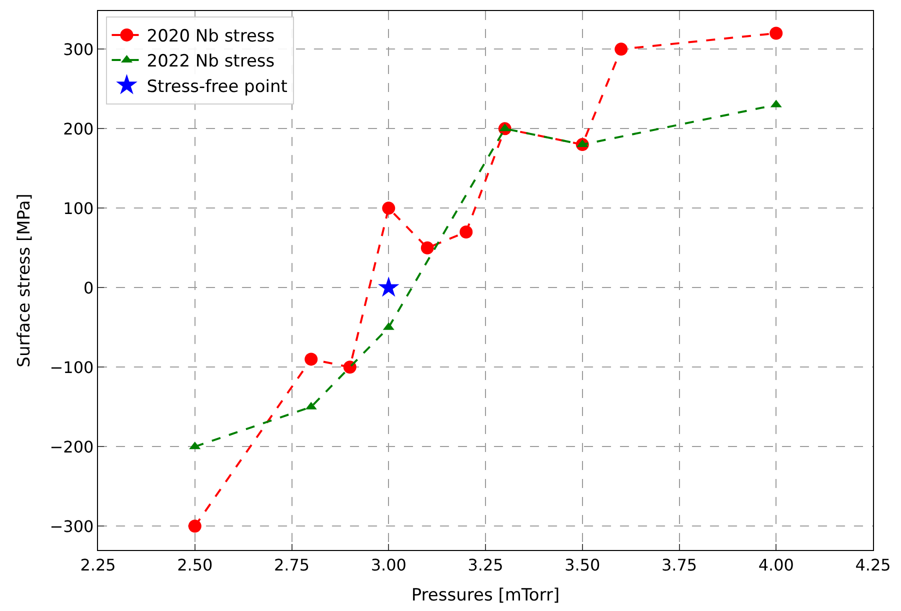 The width and height of the screenshot is (901, 611). Describe the element at coordinates (24, 281) in the screenshot. I see `y-axis-title: Surface stress [MPa]` at that location.